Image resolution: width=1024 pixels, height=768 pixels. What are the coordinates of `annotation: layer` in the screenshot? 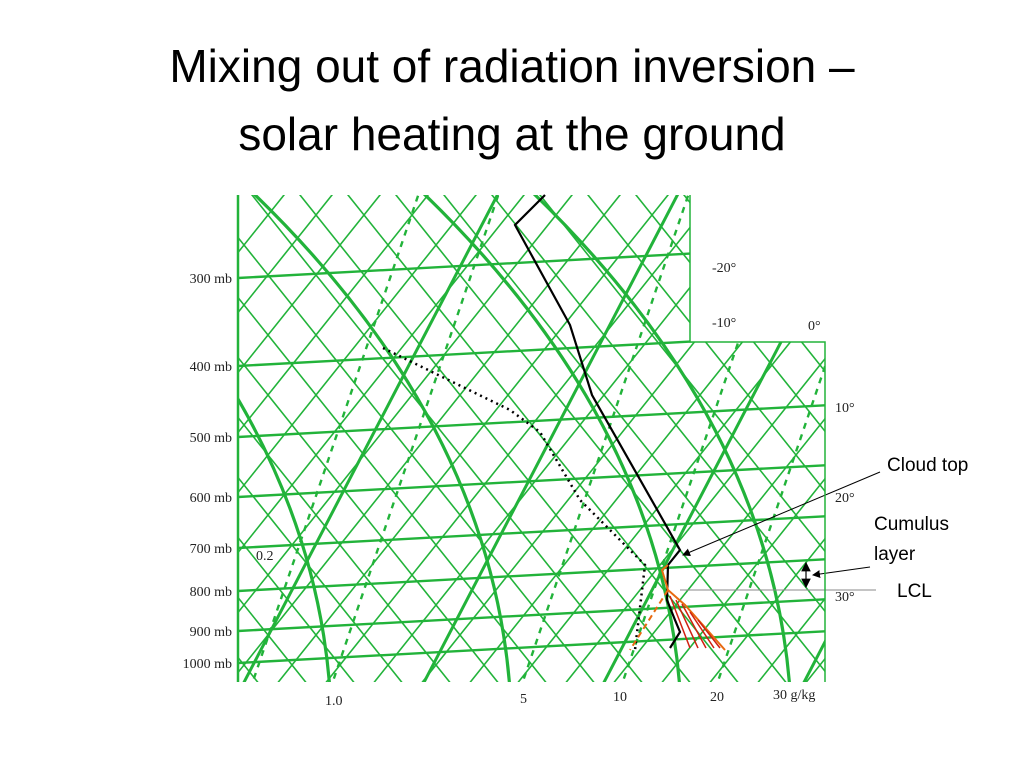 It's located at (895, 554).